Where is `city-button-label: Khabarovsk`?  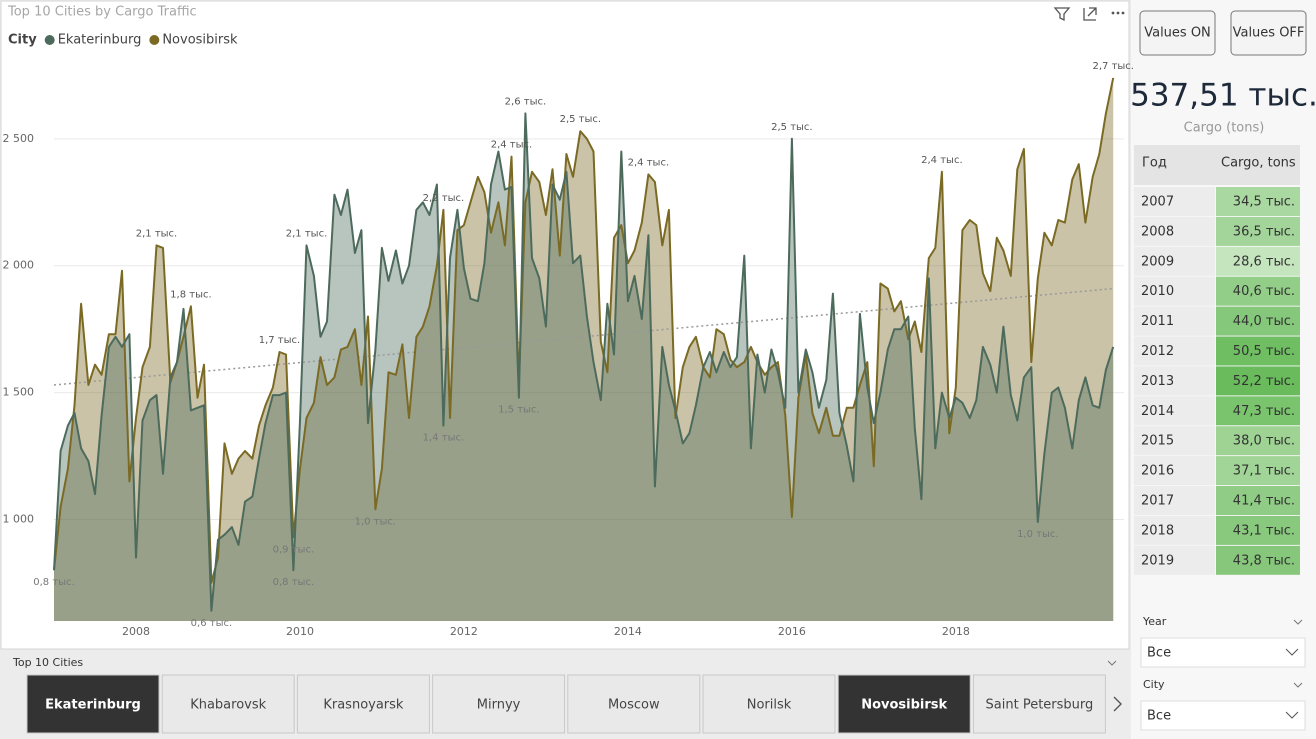 city-button-label: Khabarovsk is located at coordinates (228, 705).